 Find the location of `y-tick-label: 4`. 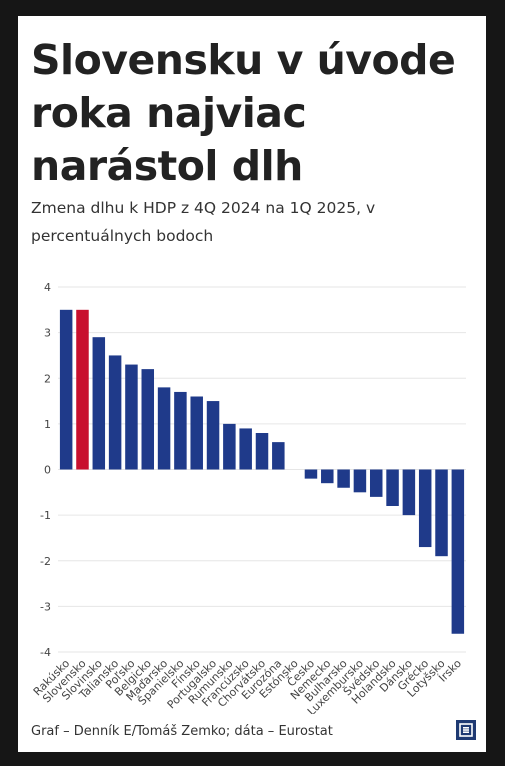

y-tick-label: 4 is located at coordinates (47, 287).